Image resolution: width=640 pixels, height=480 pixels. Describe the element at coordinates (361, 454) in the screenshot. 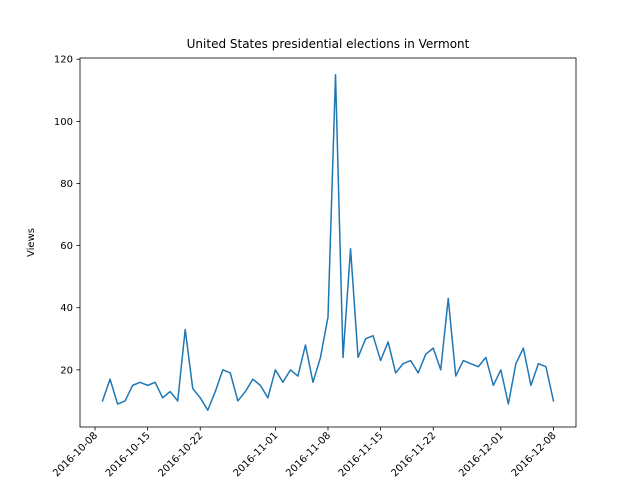

I see `x-tick-label: 2016-11-15` at that location.